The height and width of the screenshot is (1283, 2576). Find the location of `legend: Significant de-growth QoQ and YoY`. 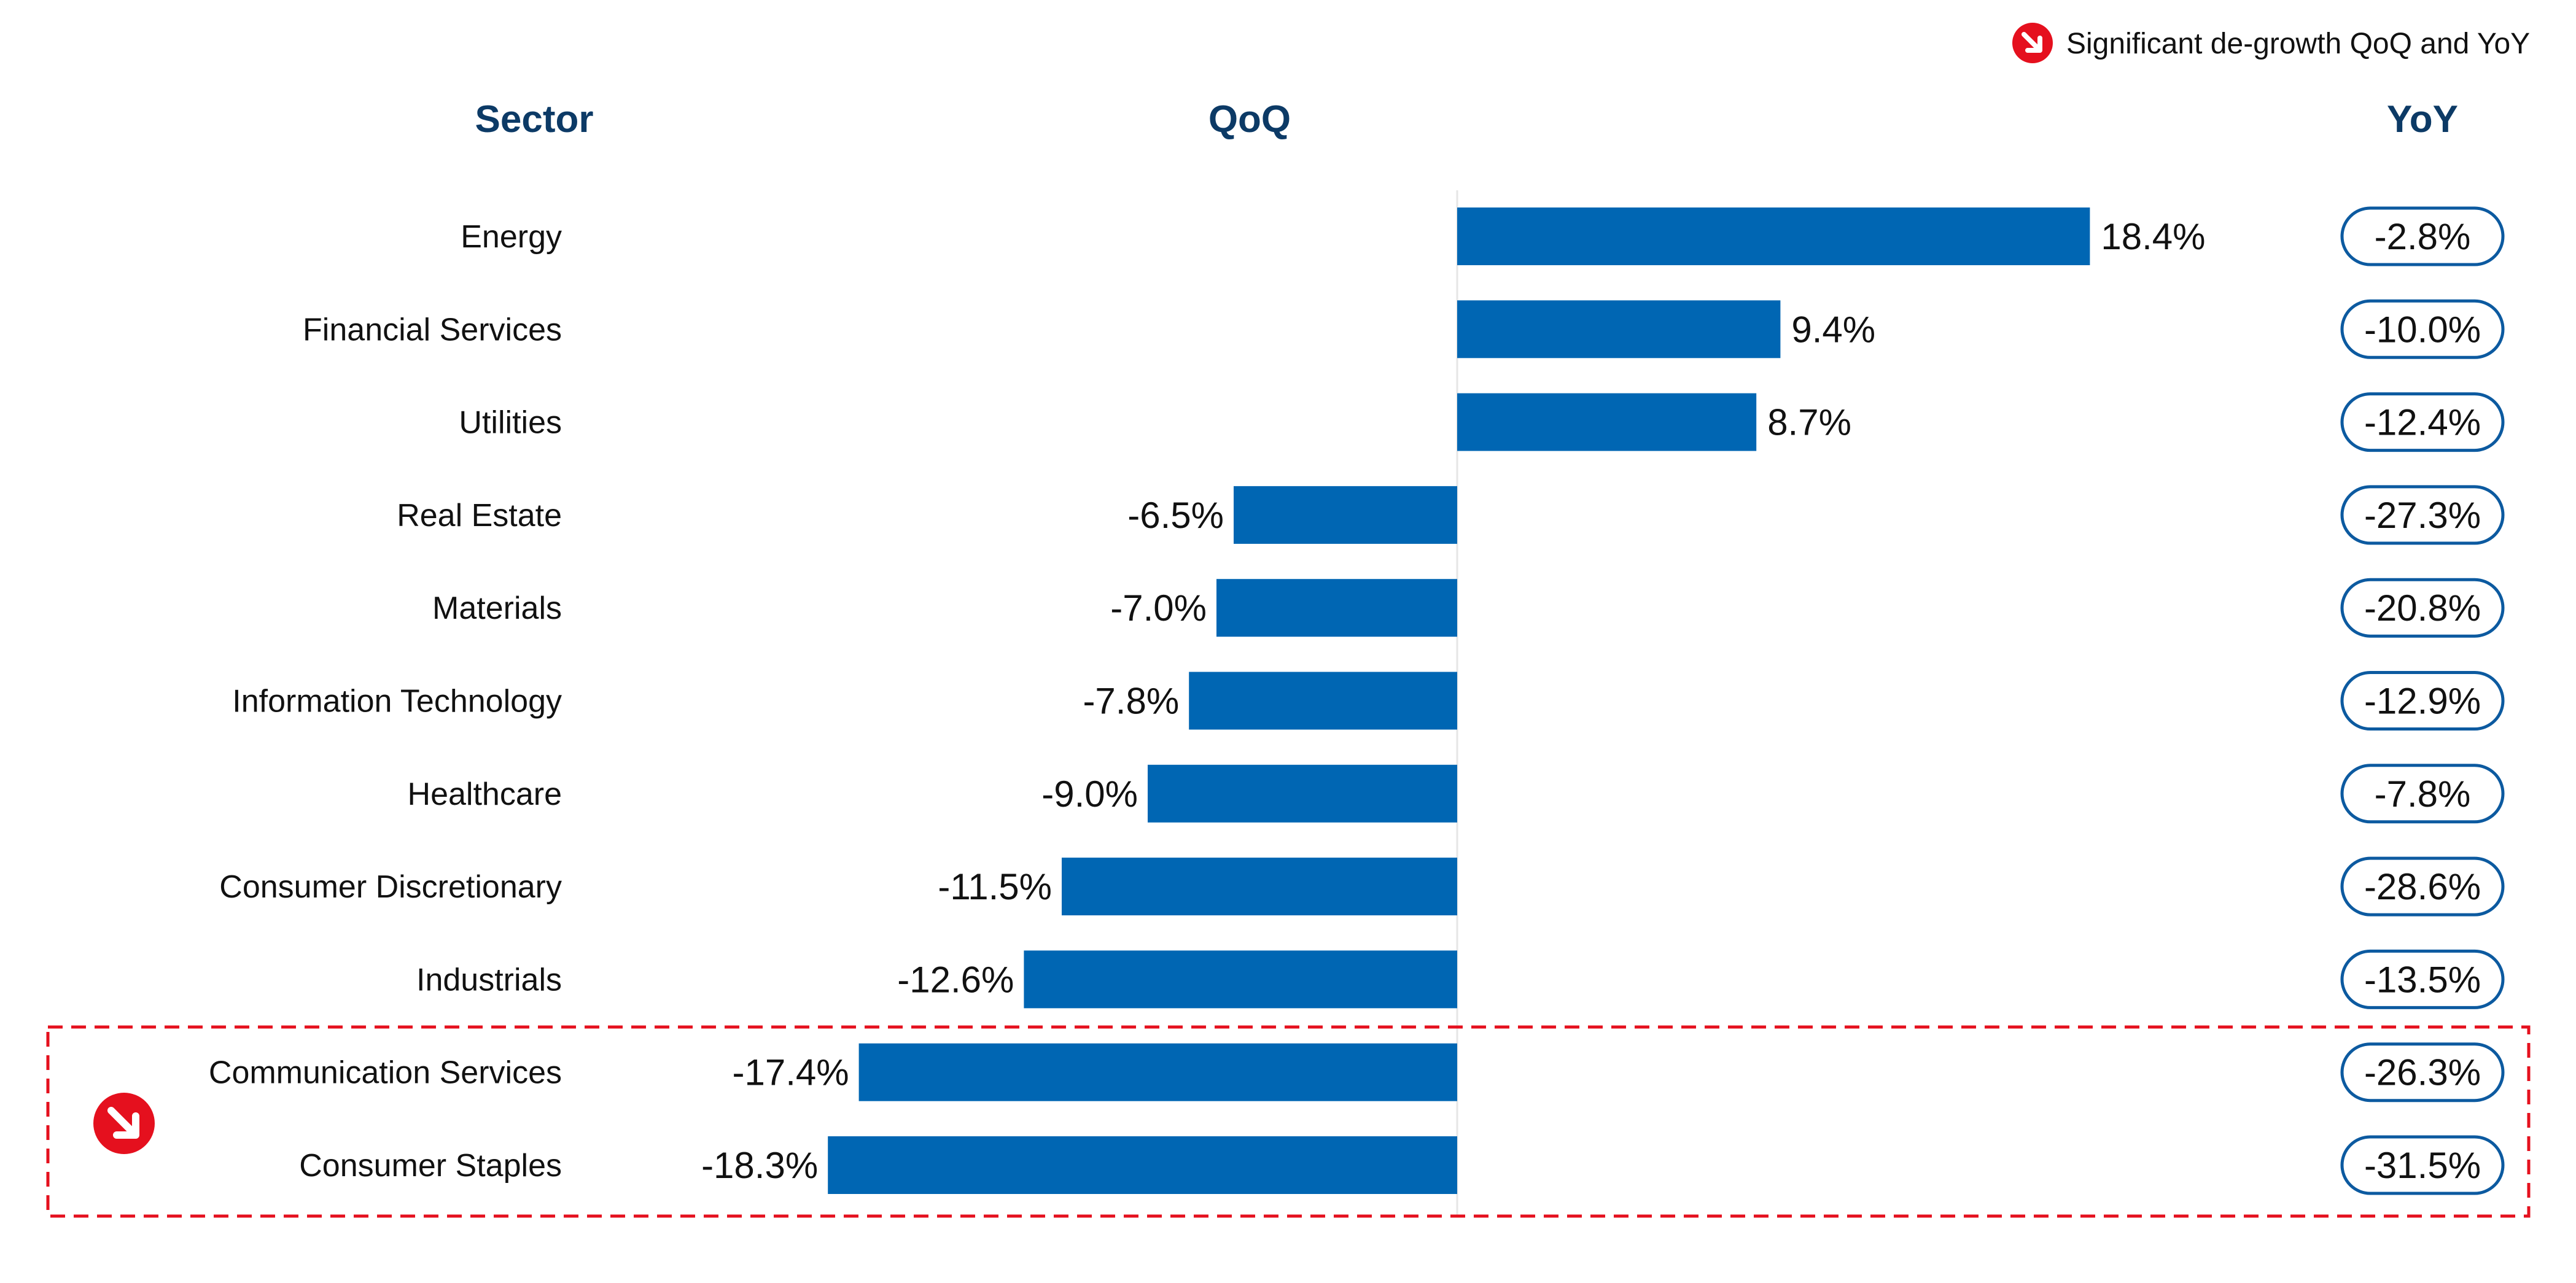

legend: Significant de-growth QoQ and YoY is located at coordinates (2271, 43).